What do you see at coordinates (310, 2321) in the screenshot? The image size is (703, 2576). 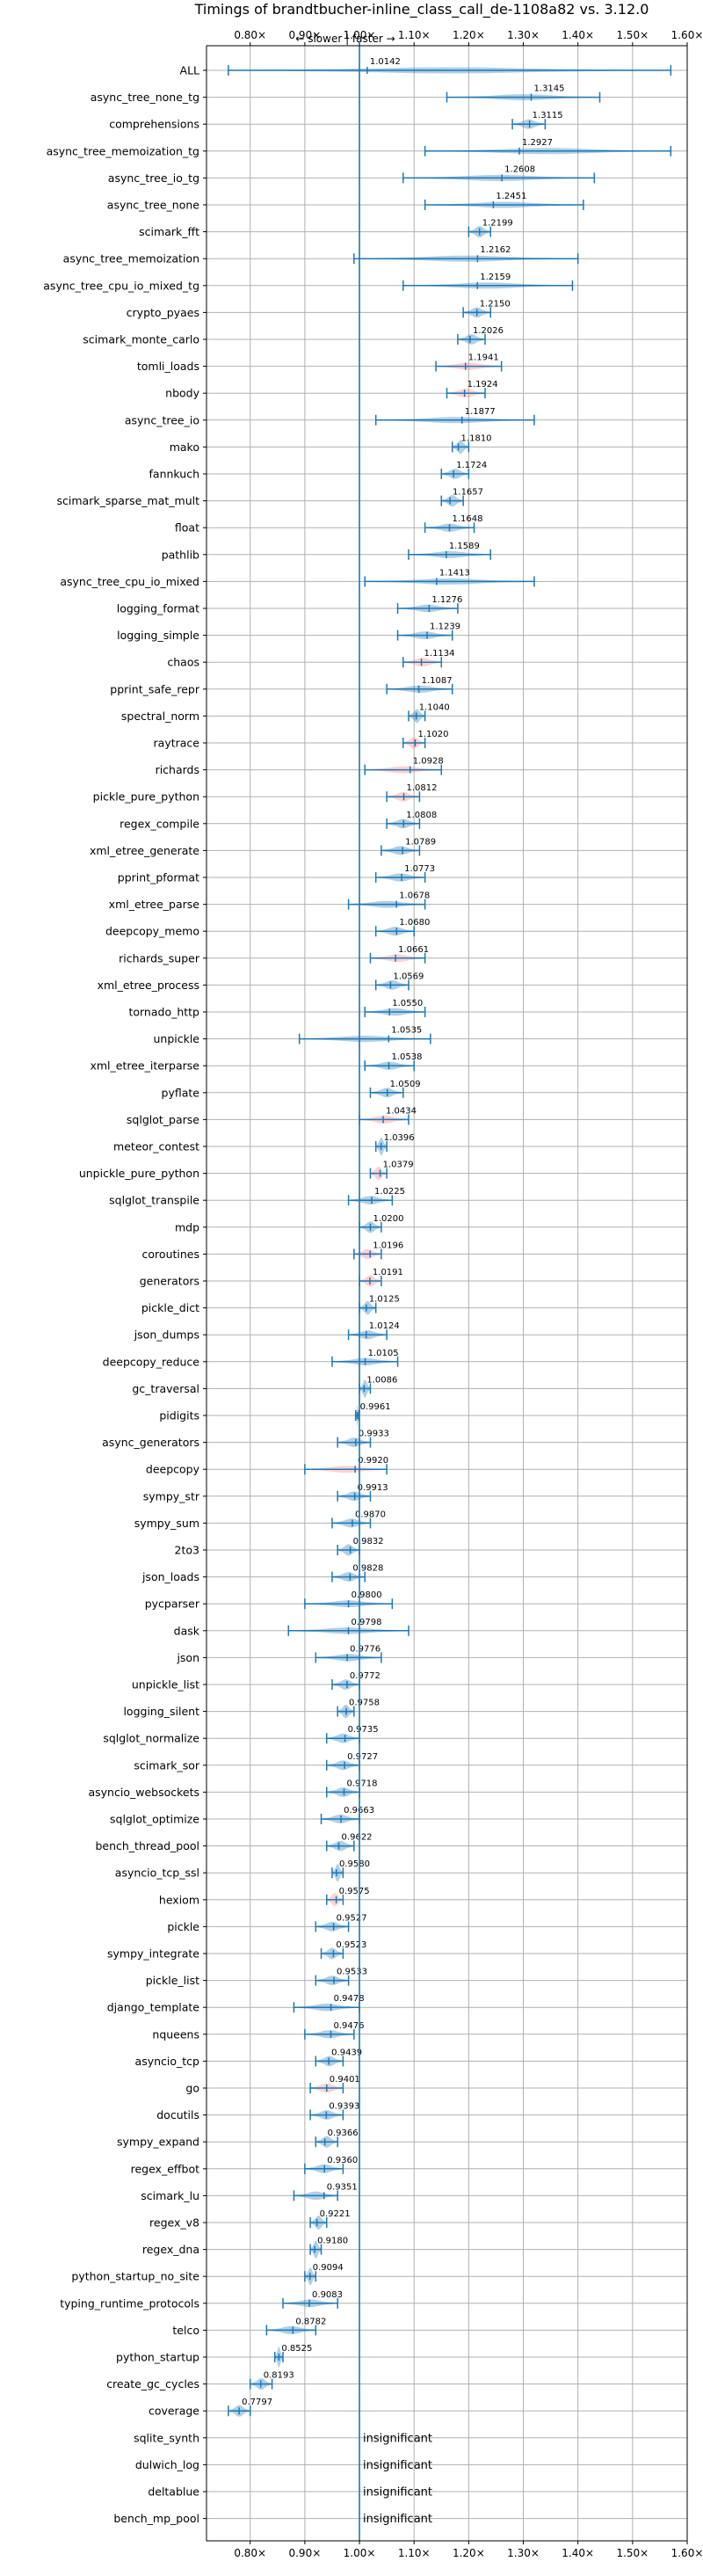 I see `value-label: 0.8782` at bounding box center [310, 2321].